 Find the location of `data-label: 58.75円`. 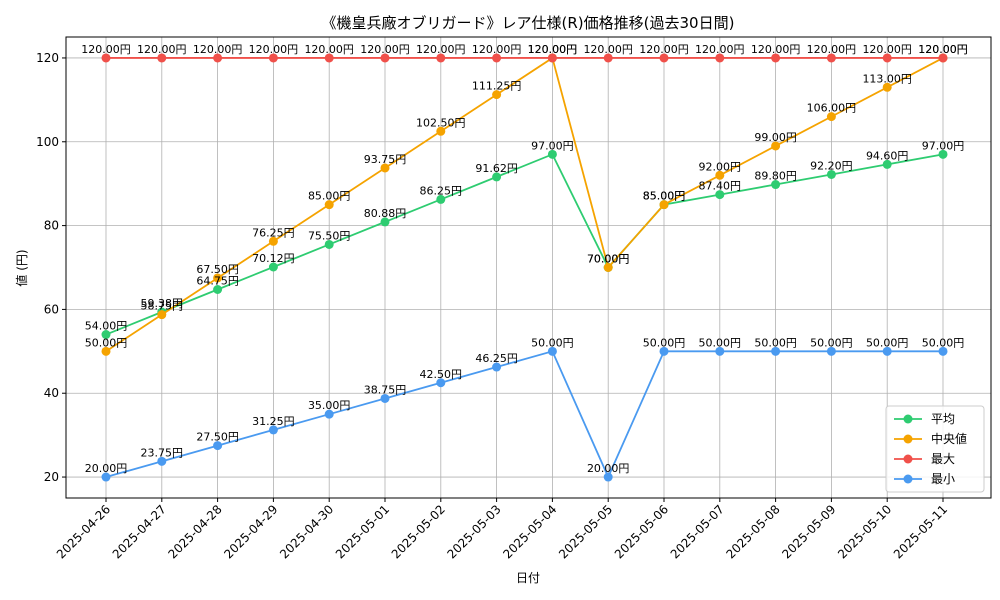

data-label: 58.75円 is located at coordinates (162, 306).